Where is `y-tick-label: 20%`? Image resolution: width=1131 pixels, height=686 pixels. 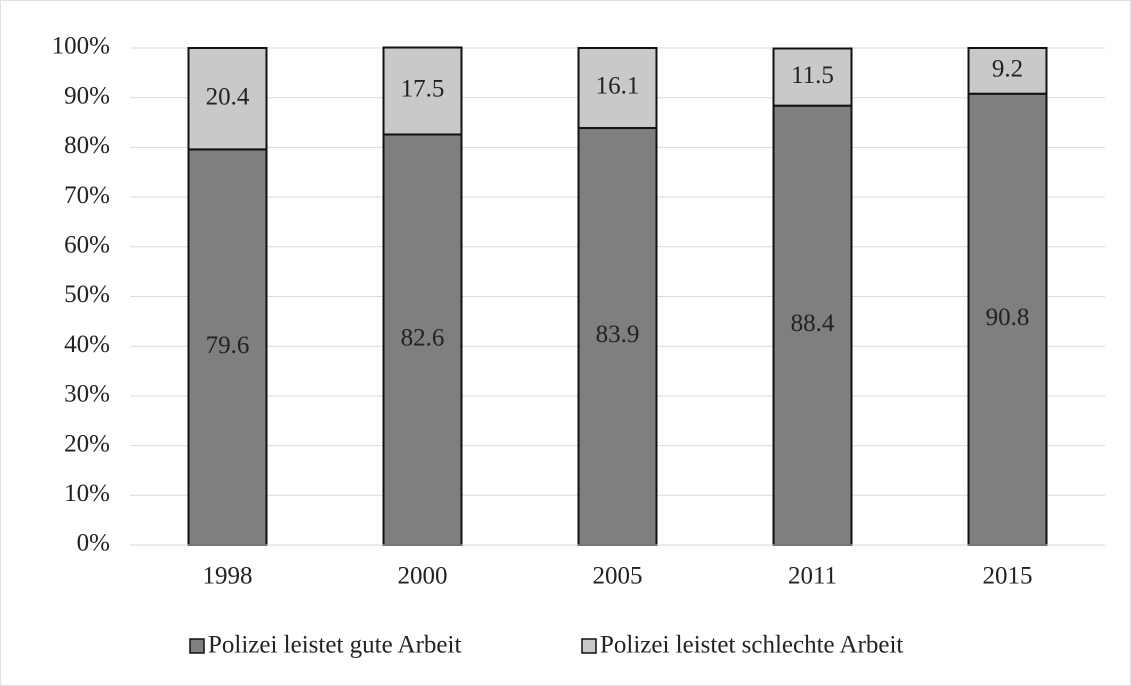
y-tick-label: 20% is located at coordinates (87, 443).